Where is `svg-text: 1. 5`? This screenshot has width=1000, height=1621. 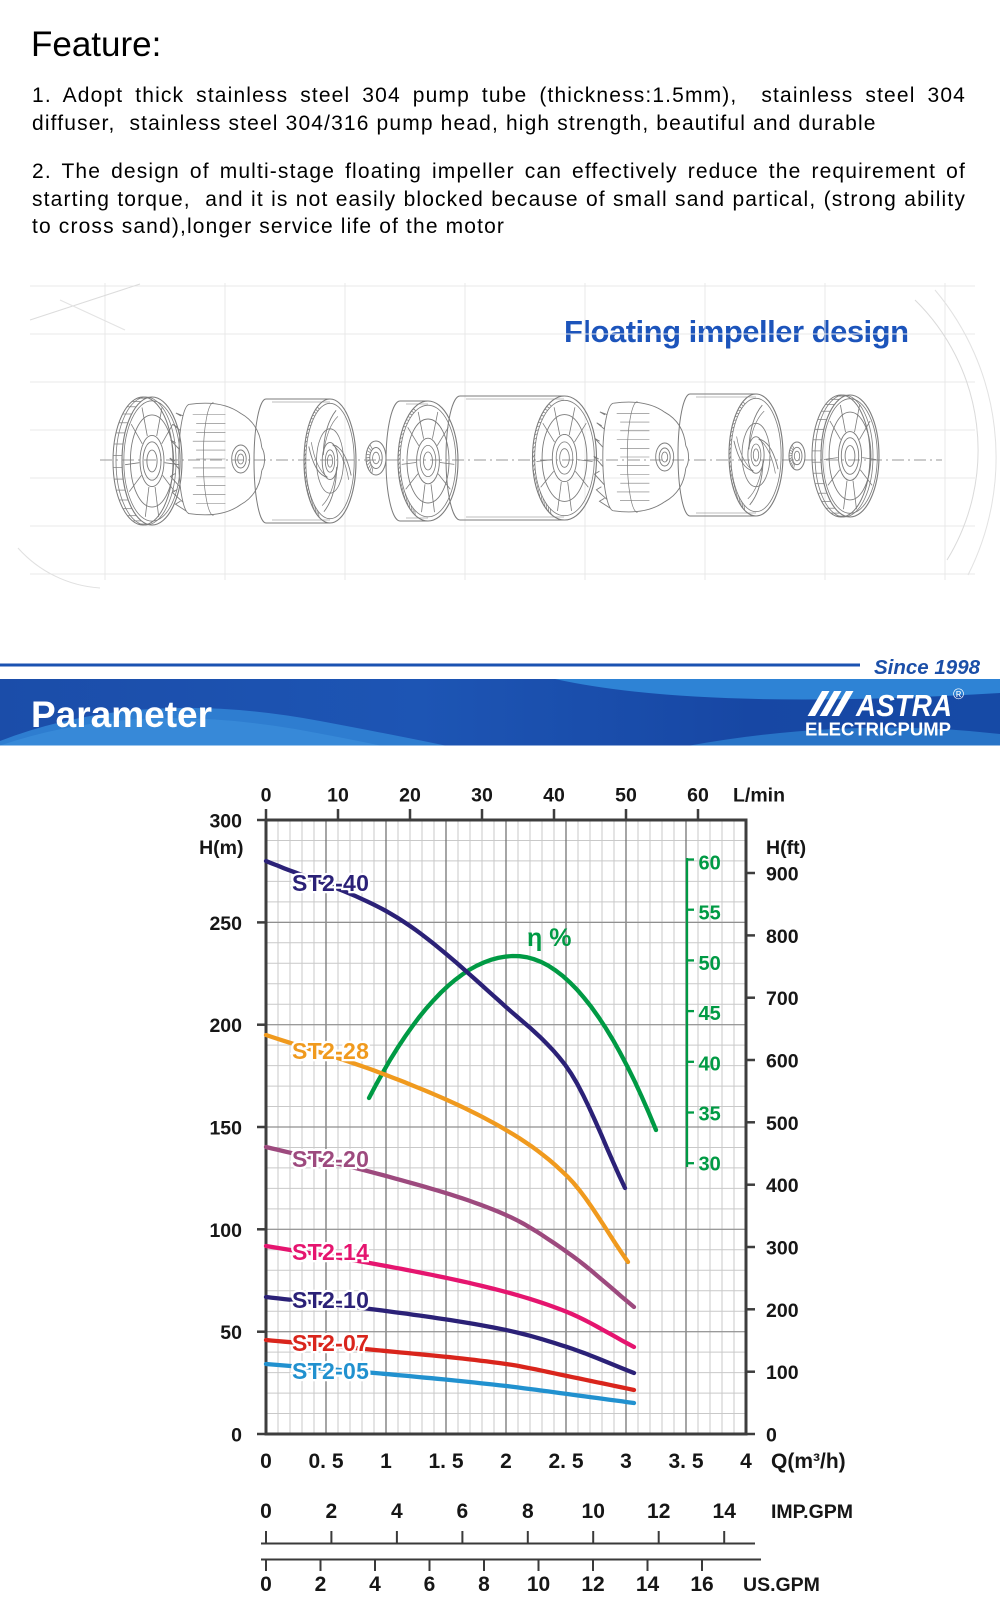
svg-text: 1. 5 is located at coordinates (445, 1461).